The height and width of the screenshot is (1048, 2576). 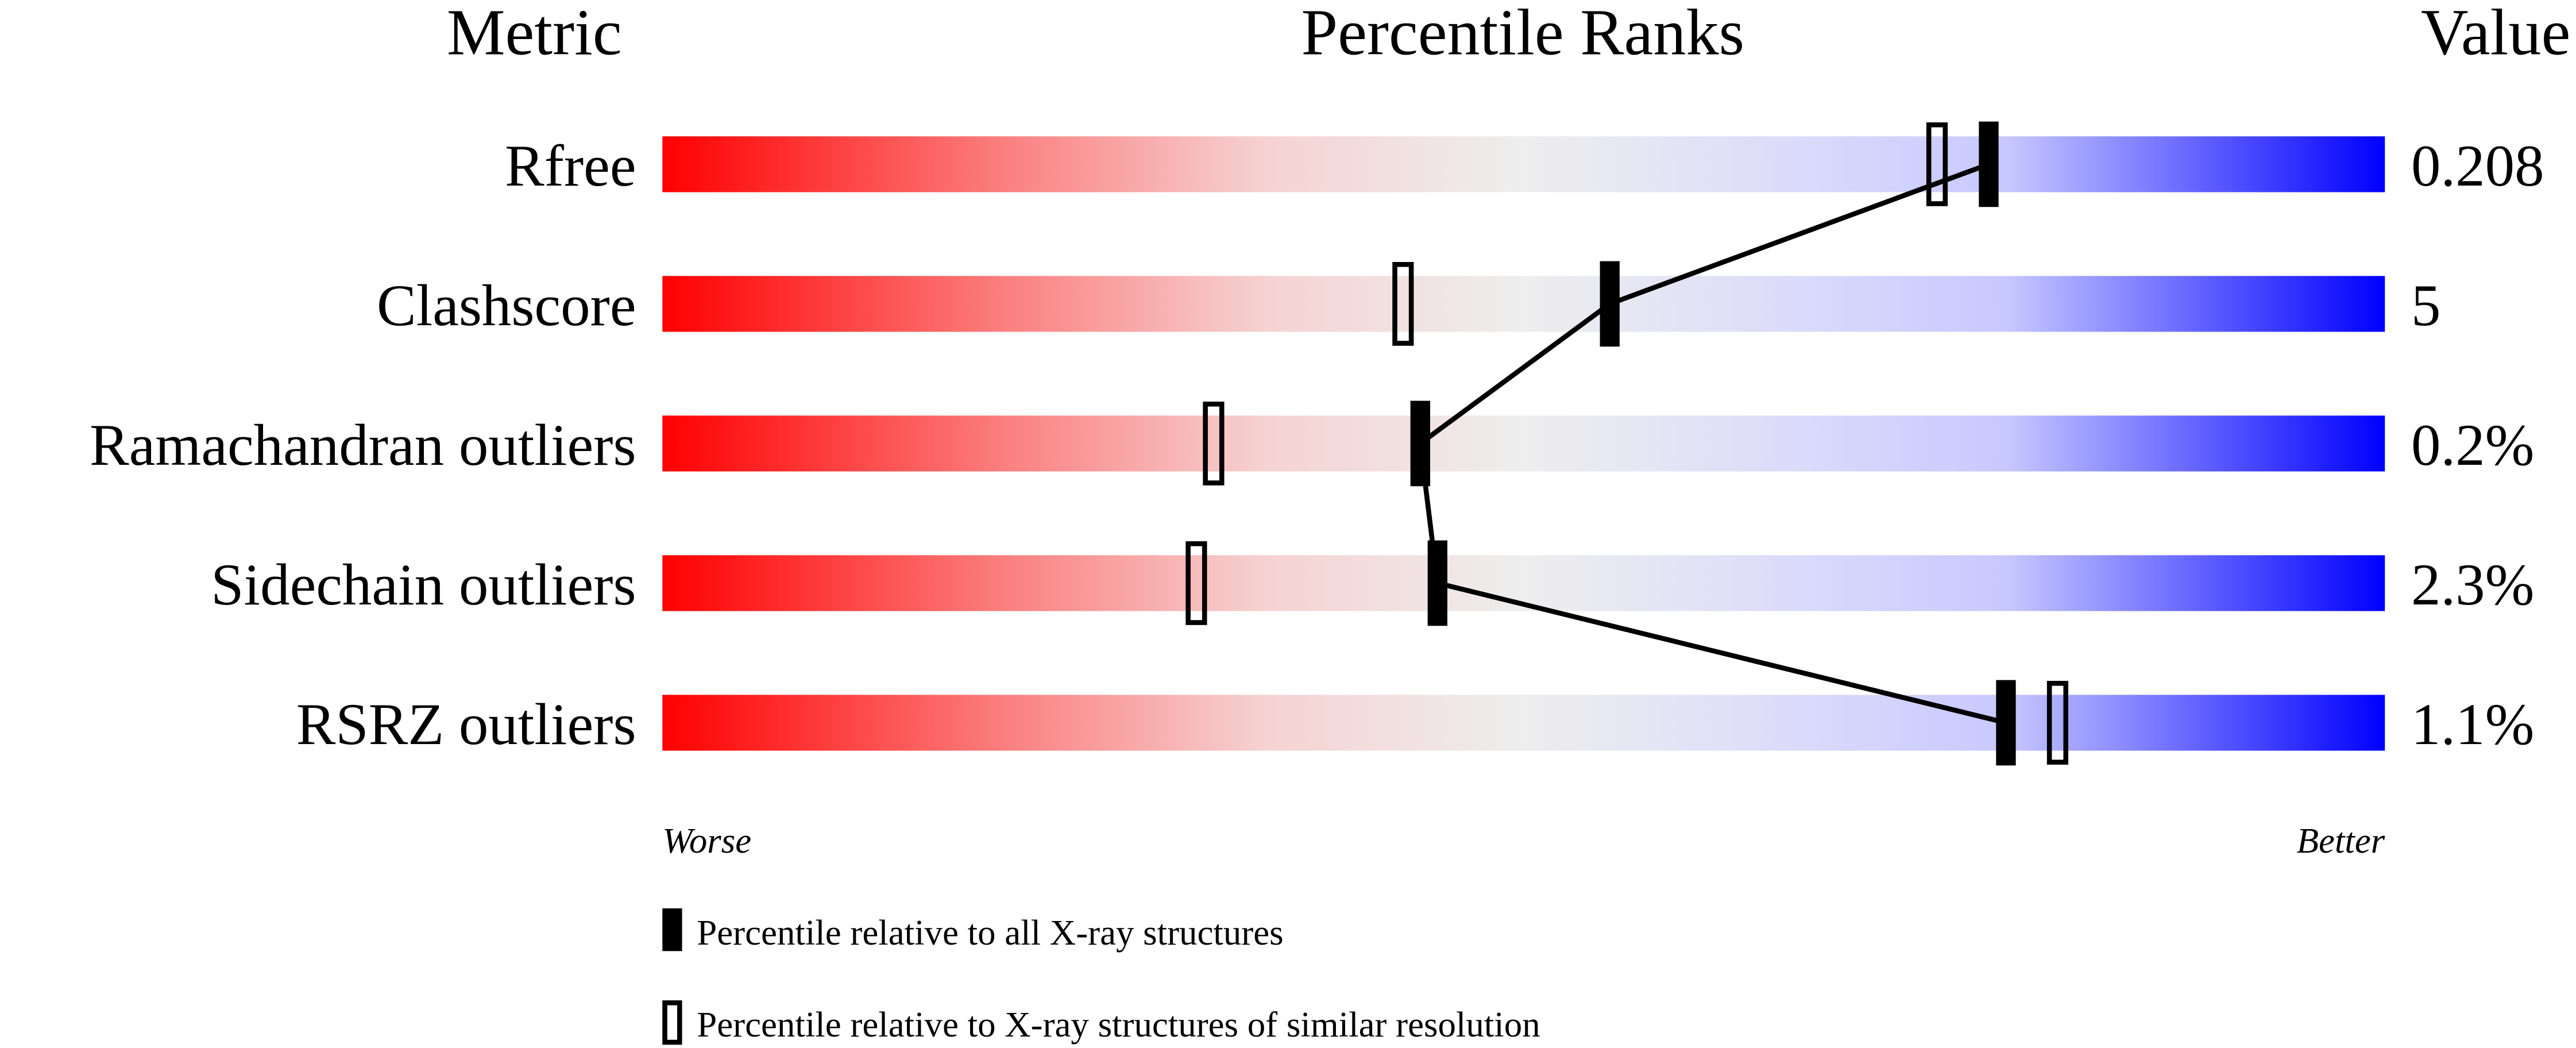 I want to click on header-metric: Metric, so click(x=534, y=34).